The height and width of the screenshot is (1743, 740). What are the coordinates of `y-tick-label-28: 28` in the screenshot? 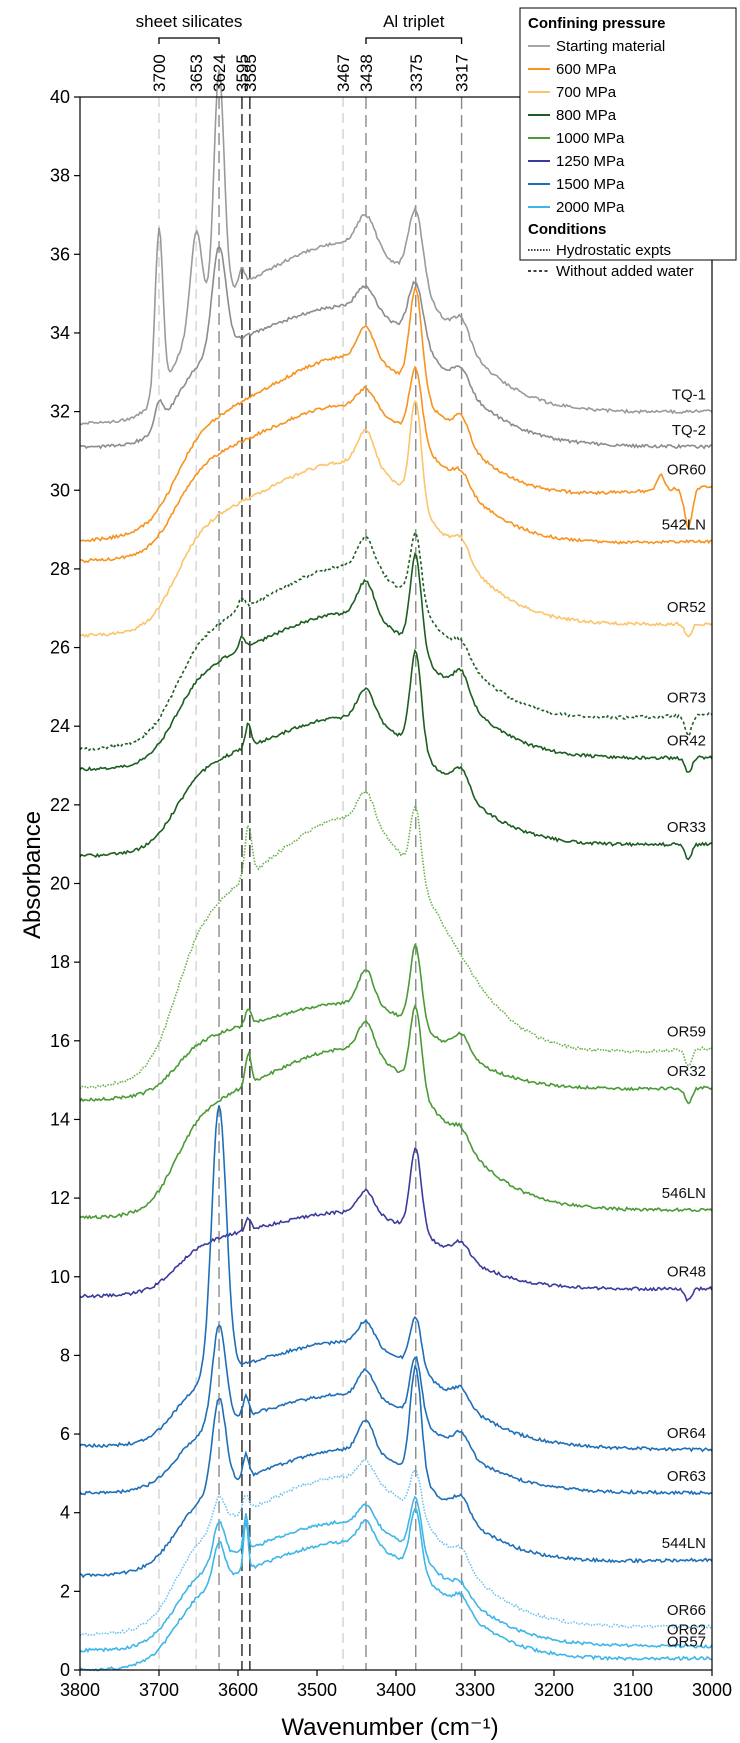 It's located at (60, 569).